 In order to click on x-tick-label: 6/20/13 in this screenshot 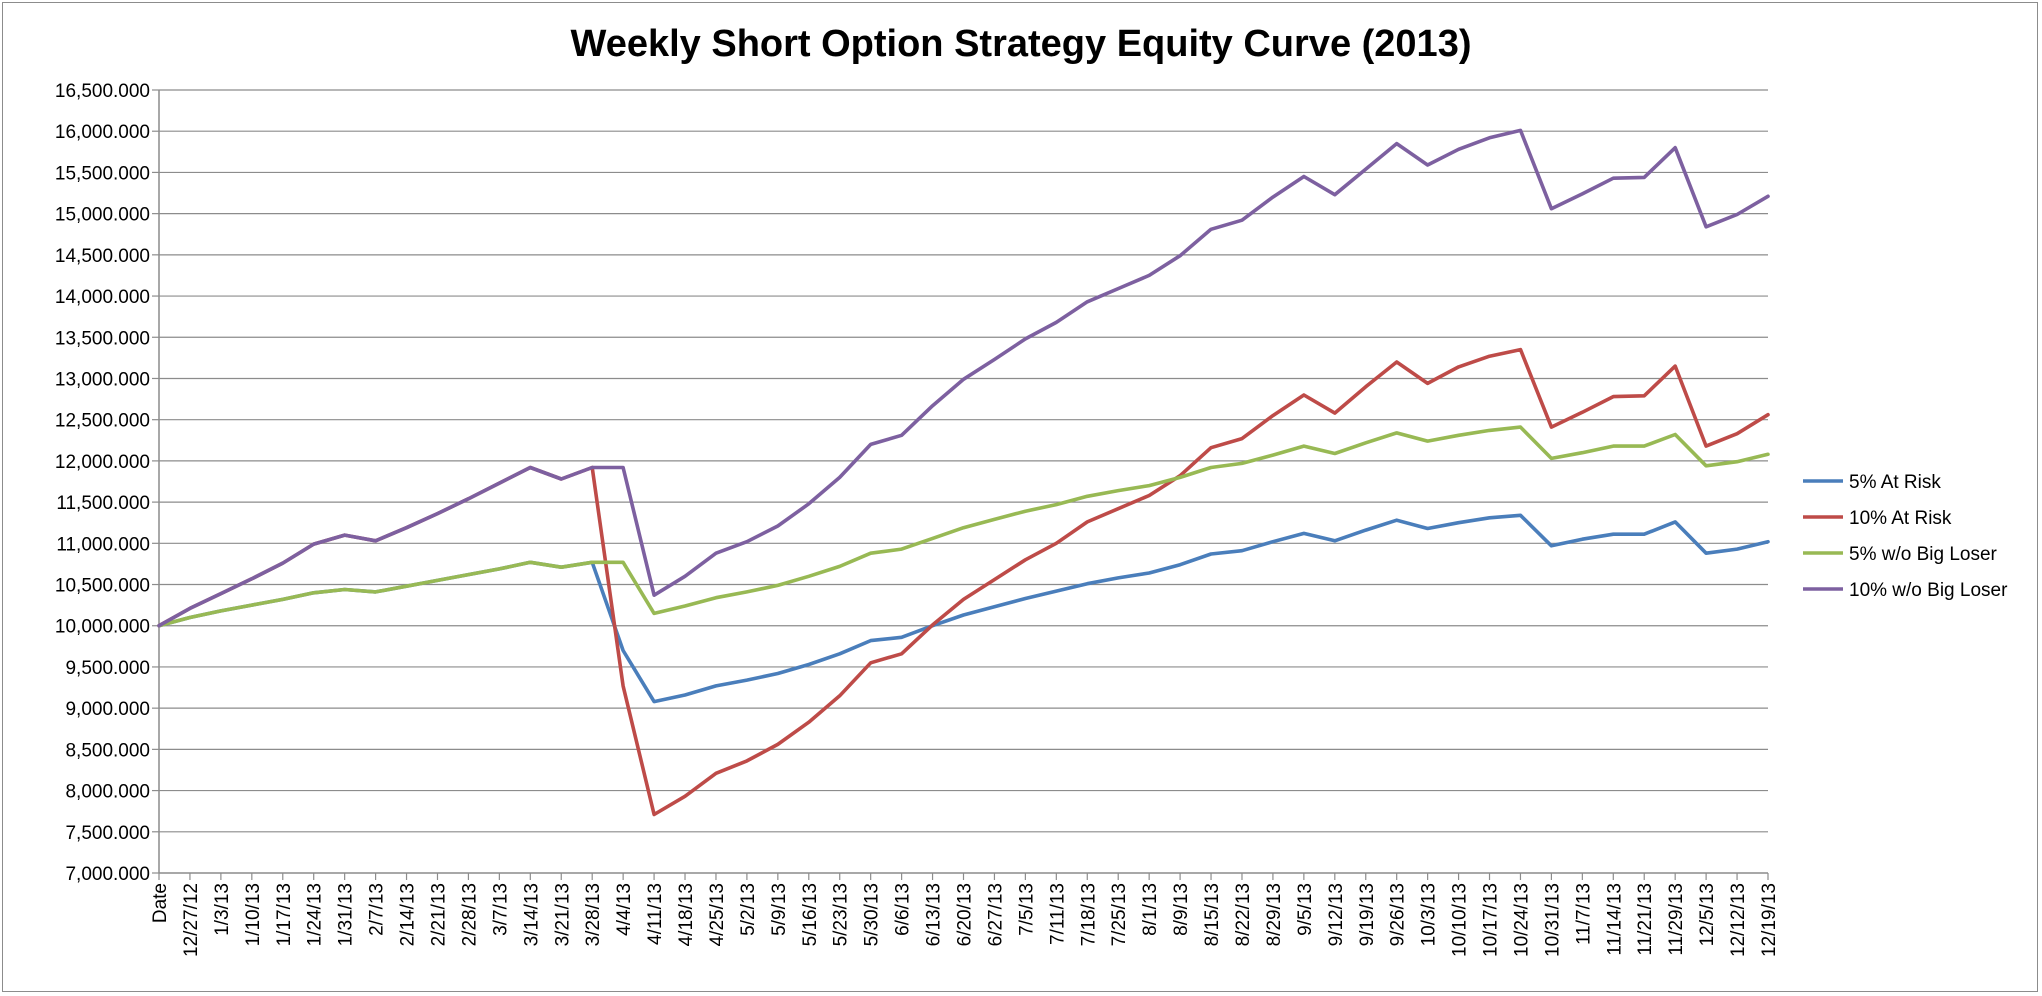, I will do `click(965, 914)`.